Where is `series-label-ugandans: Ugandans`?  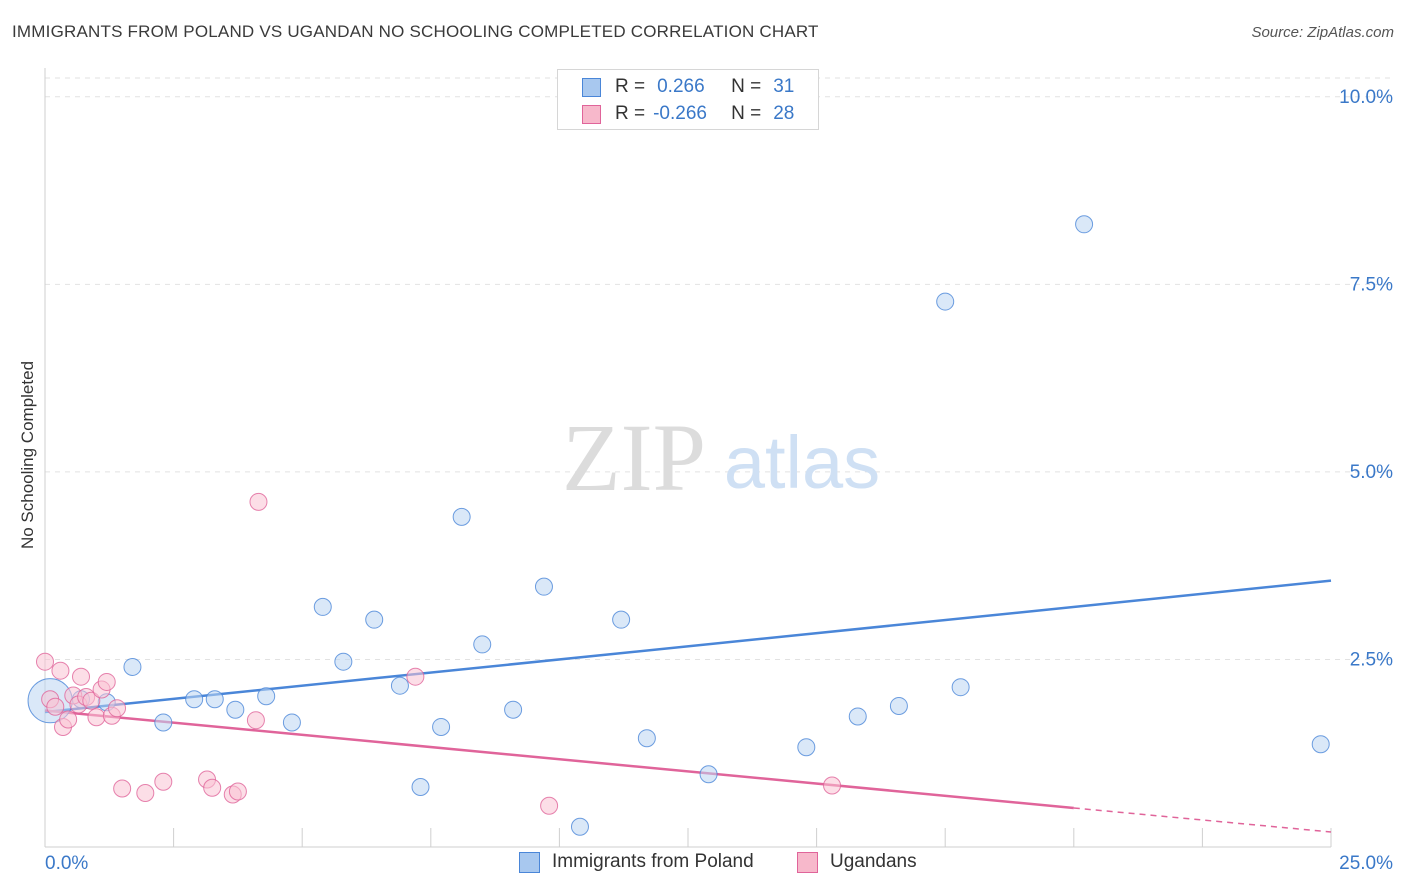
series-label-ugandans: Ugandans is located at coordinates (873, 861).